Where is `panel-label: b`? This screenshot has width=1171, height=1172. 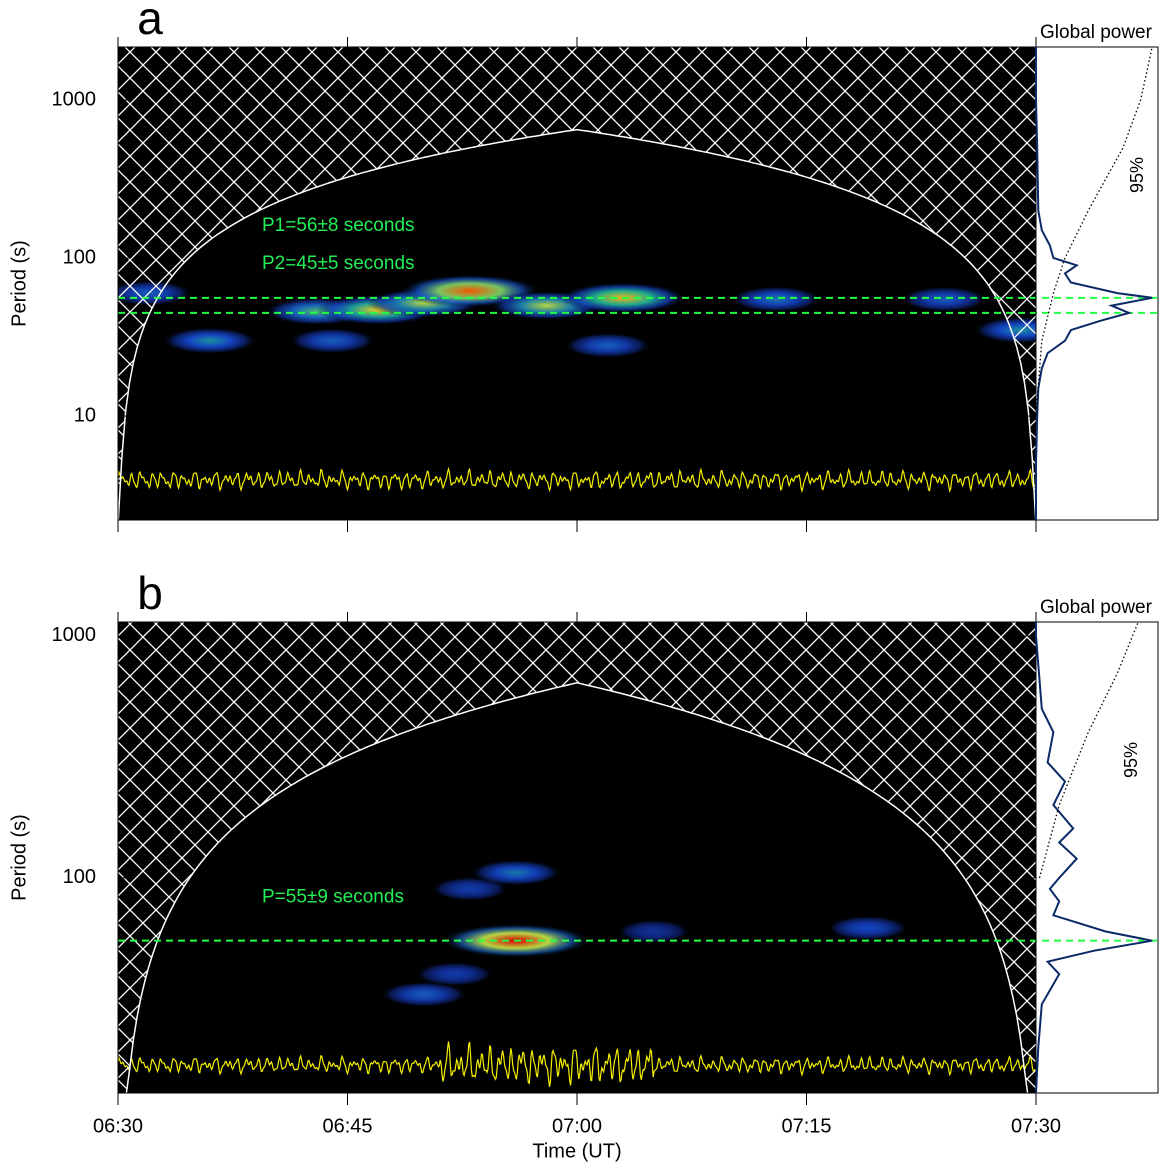
panel-label: b is located at coordinates (150, 593).